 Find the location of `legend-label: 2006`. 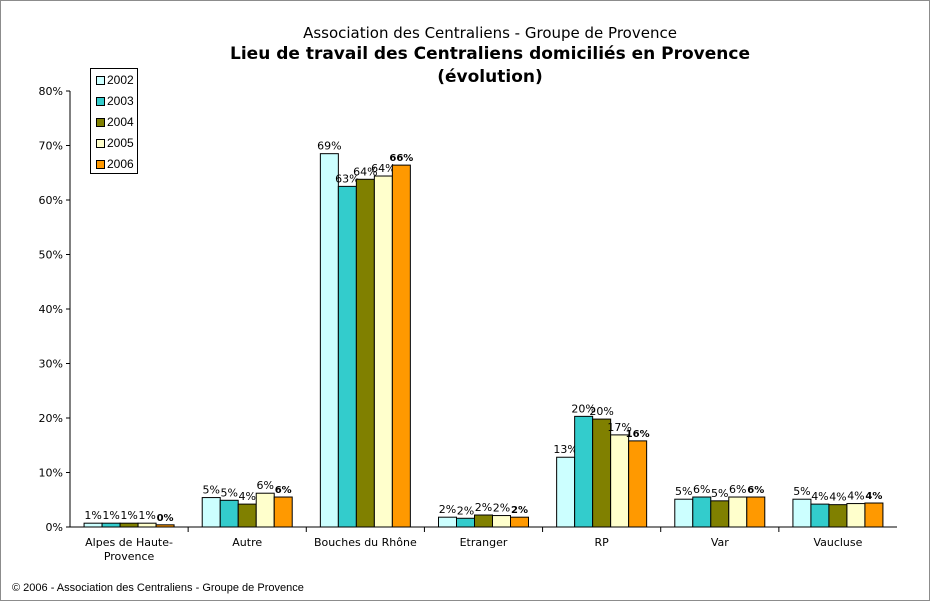

legend-label: 2006 is located at coordinates (120, 164).